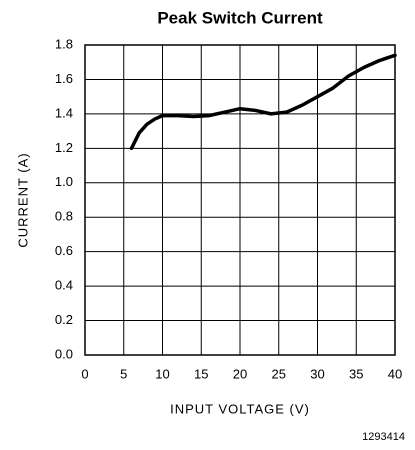  Describe the element at coordinates (64, 353) in the screenshot. I see `y-tick-label: 0.0` at that location.